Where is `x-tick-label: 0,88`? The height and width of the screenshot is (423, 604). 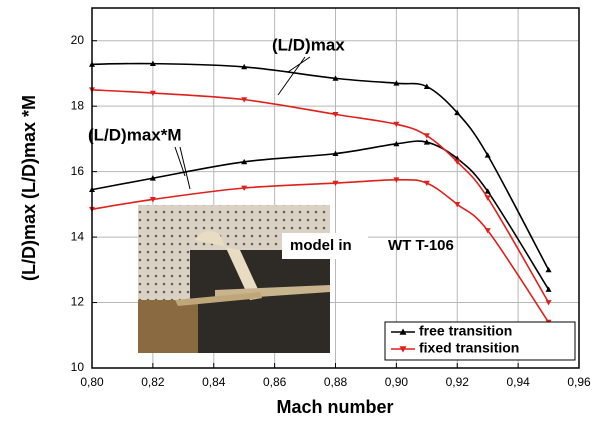
x-tick-label: 0,88 is located at coordinates (336, 382).